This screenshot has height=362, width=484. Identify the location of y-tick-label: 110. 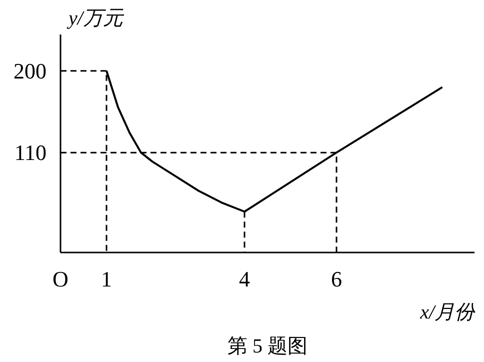
(30, 153).